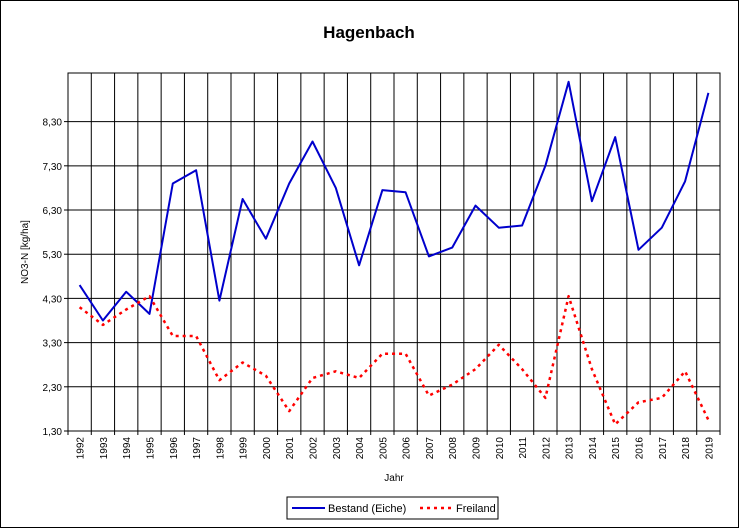 The width and height of the screenshot is (739, 528). What do you see at coordinates (220, 448) in the screenshot?
I see `x-tick-label: 1998` at bounding box center [220, 448].